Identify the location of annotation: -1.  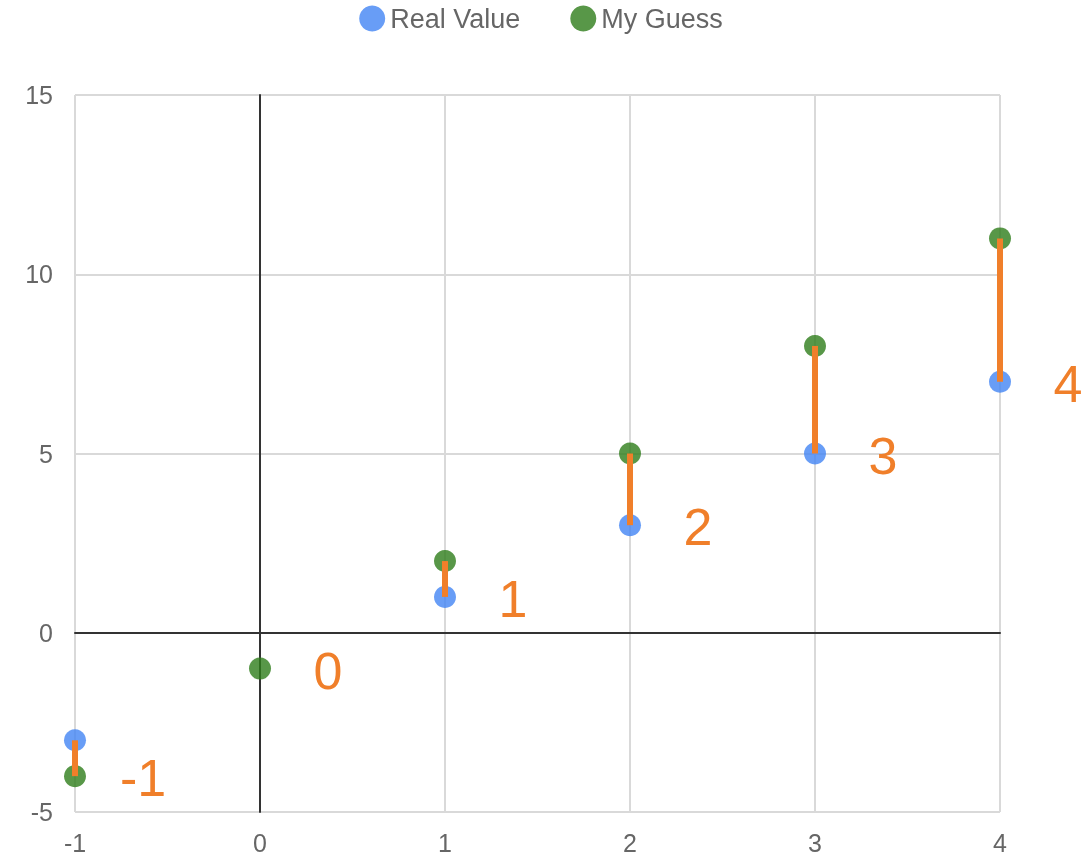
(143, 778).